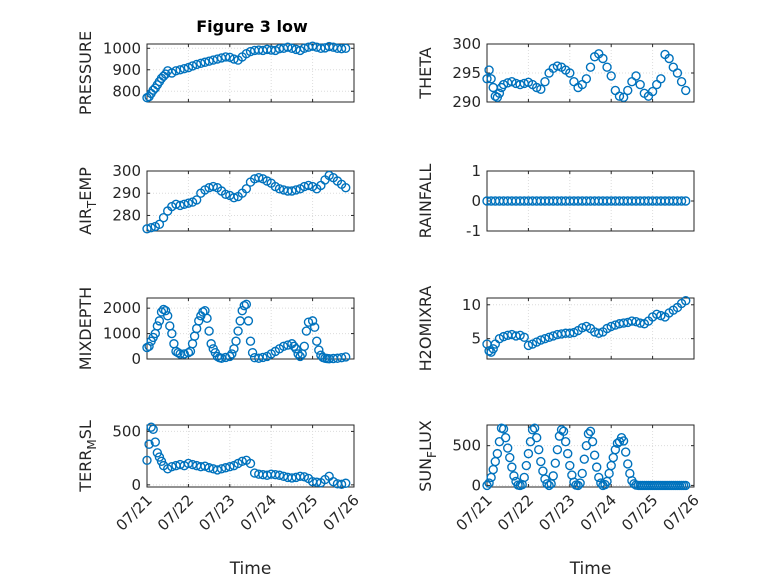 This screenshot has height=583, width=778. What do you see at coordinates (590, 569) in the screenshot?
I see `x-axis-label: Time` at bounding box center [590, 569].